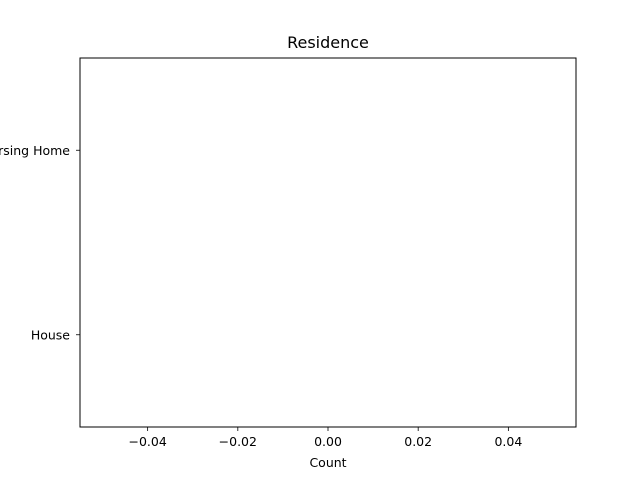 The height and width of the screenshot is (480, 640). Describe the element at coordinates (328, 42) in the screenshot. I see `chart-title: Residence` at that location.